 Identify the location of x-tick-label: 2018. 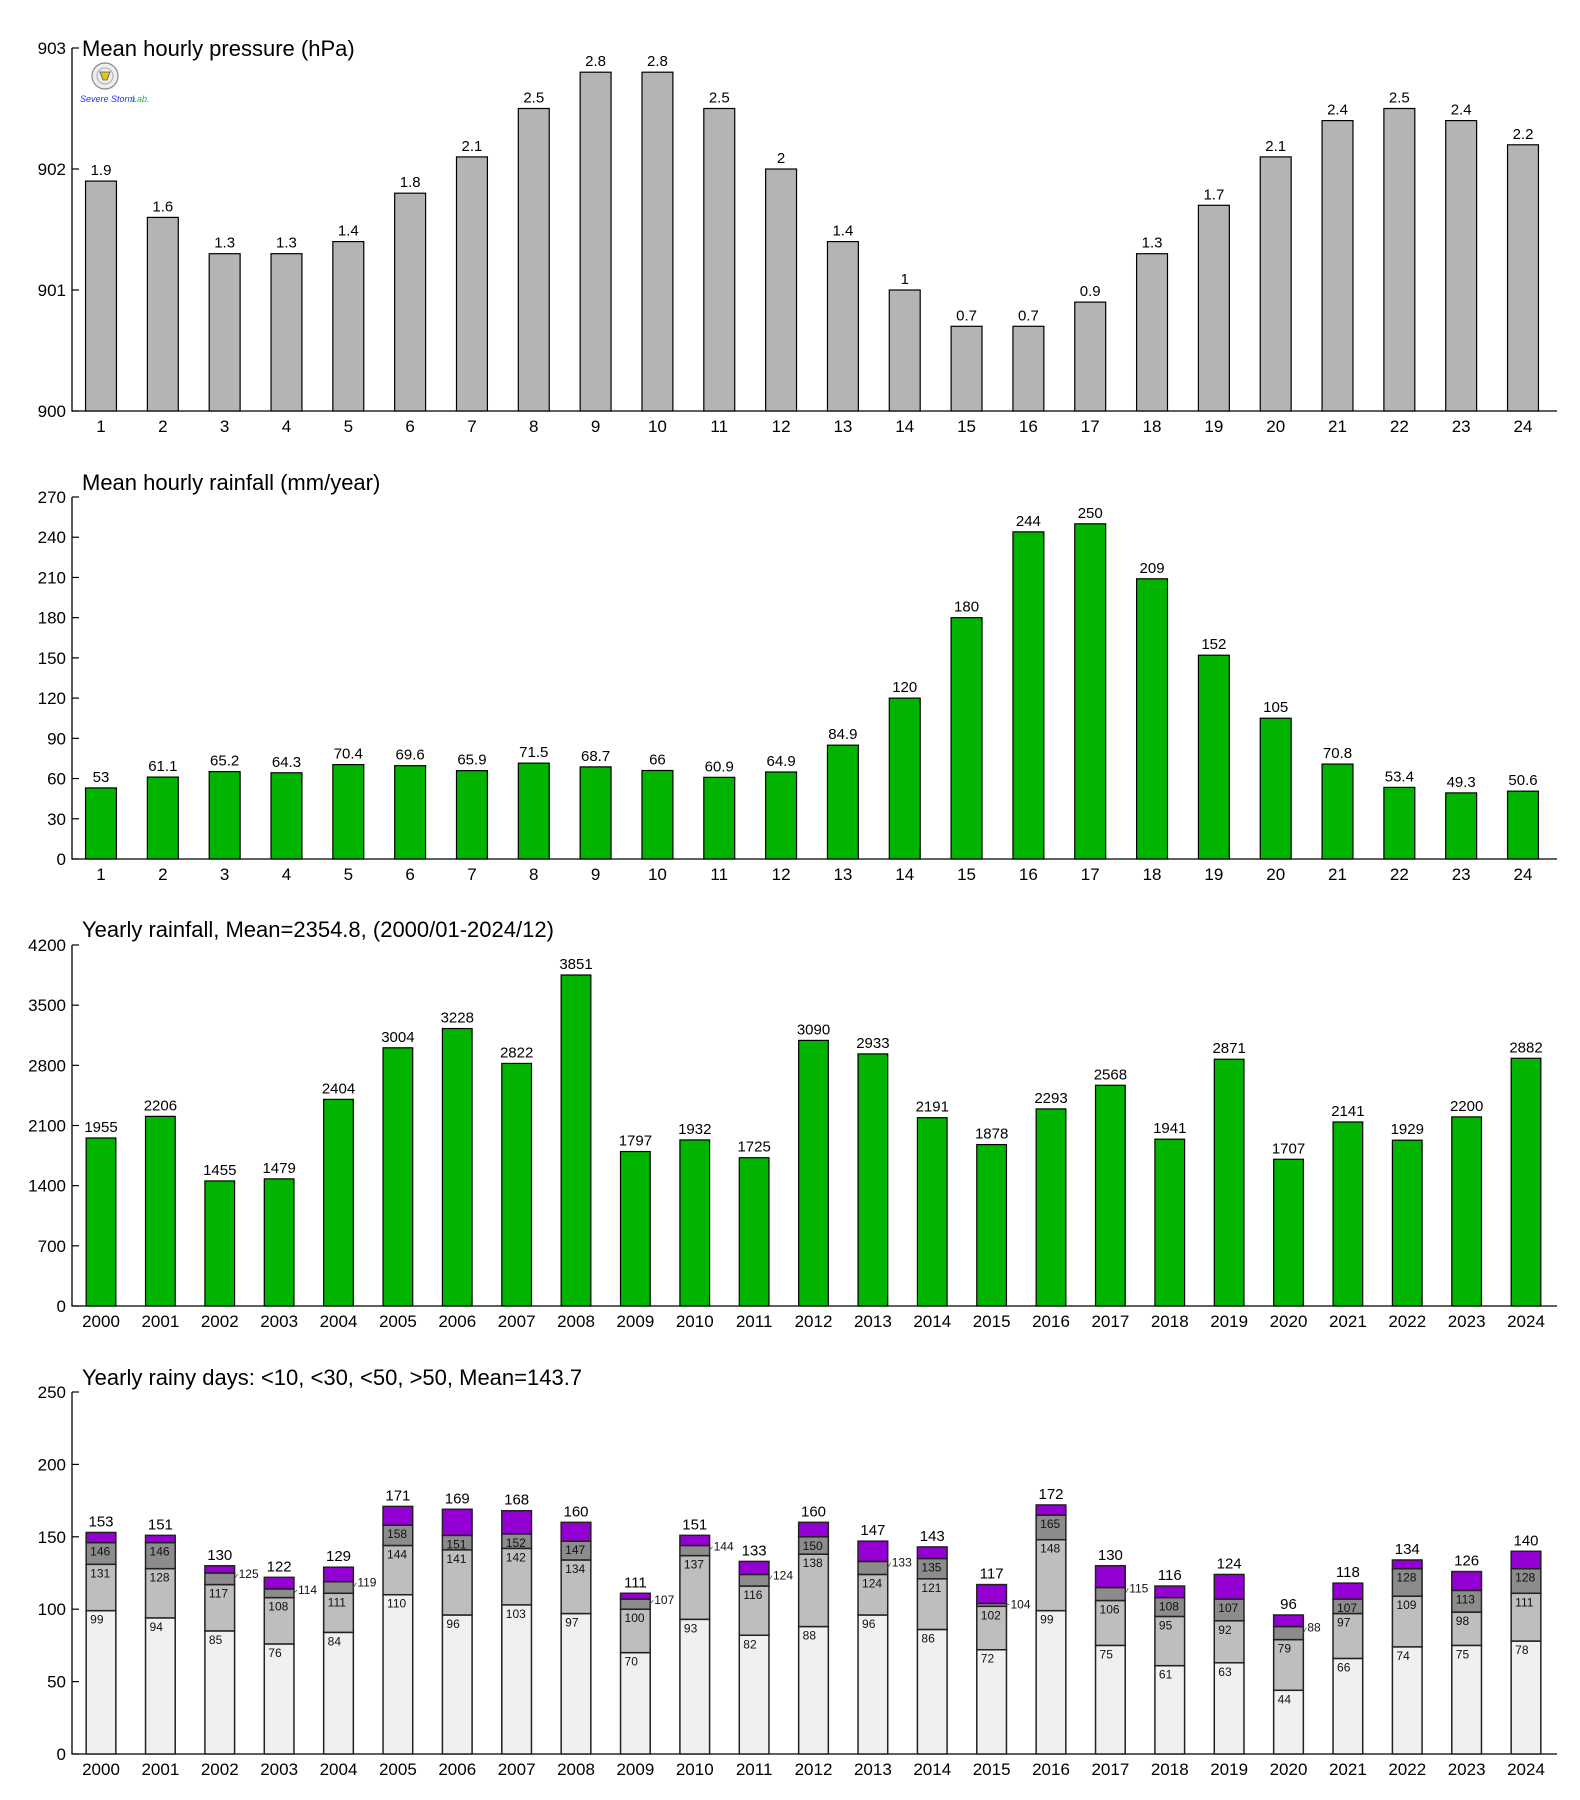
(1170, 1321).